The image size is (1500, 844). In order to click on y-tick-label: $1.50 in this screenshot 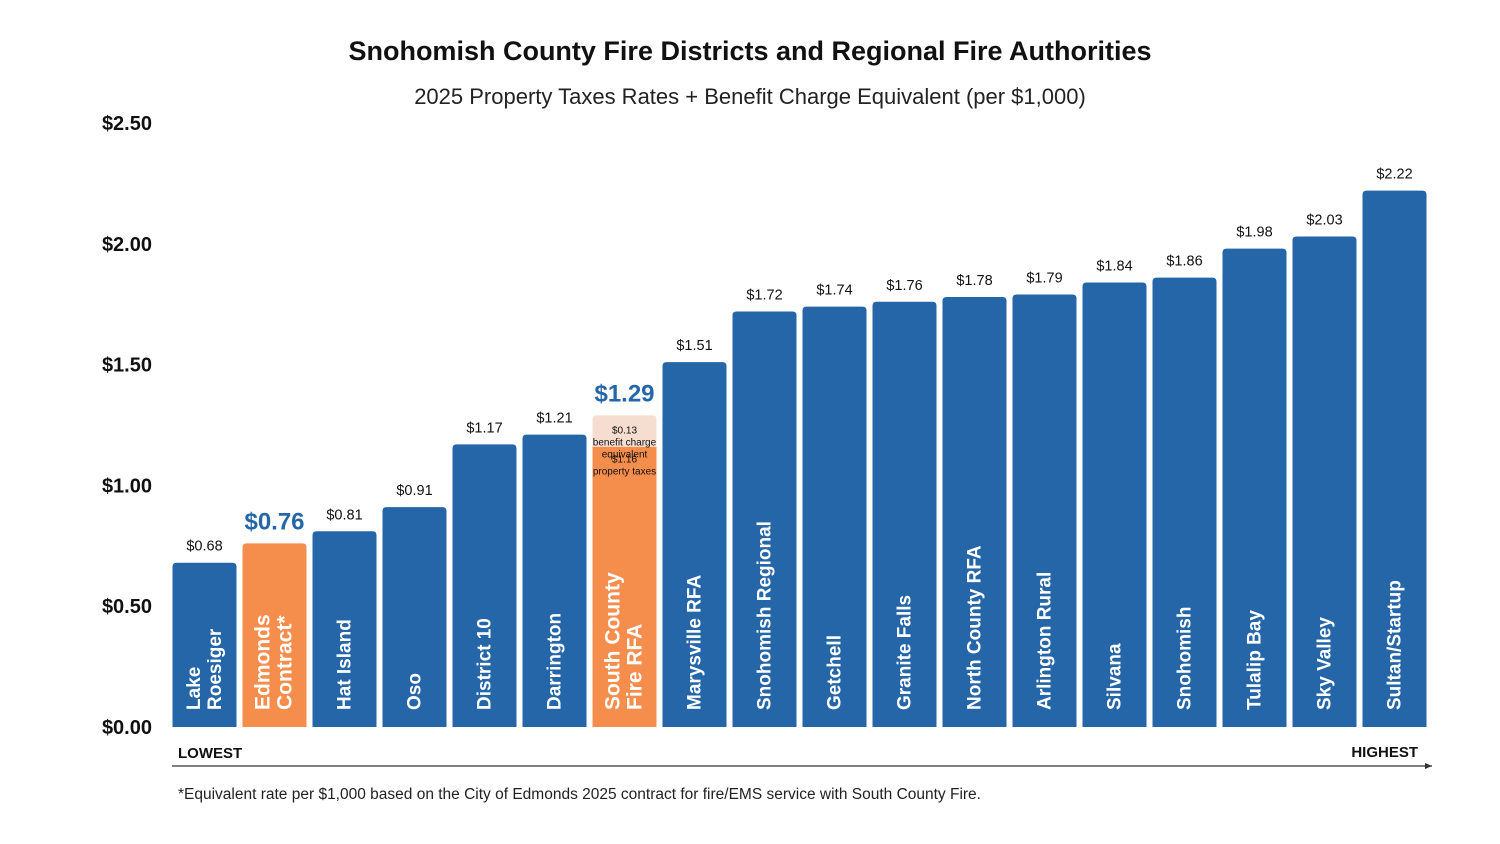, I will do `click(127, 366)`.